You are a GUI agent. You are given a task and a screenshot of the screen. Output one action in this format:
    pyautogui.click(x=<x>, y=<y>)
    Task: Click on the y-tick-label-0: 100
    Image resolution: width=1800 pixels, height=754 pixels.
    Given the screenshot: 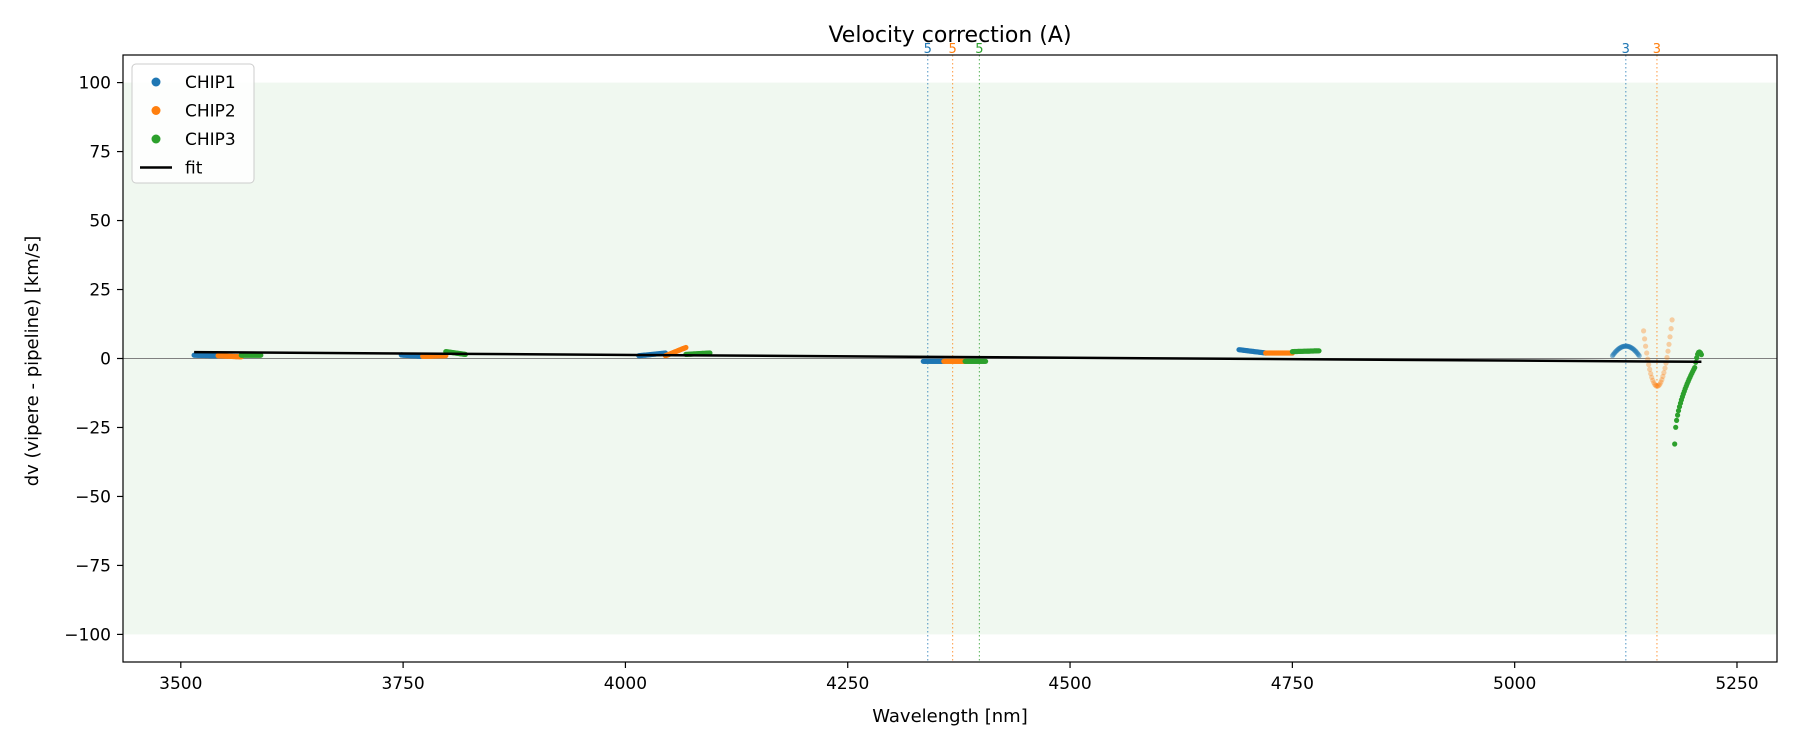 What is the action you would take?
    pyautogui.click(x=95, y=84)
    